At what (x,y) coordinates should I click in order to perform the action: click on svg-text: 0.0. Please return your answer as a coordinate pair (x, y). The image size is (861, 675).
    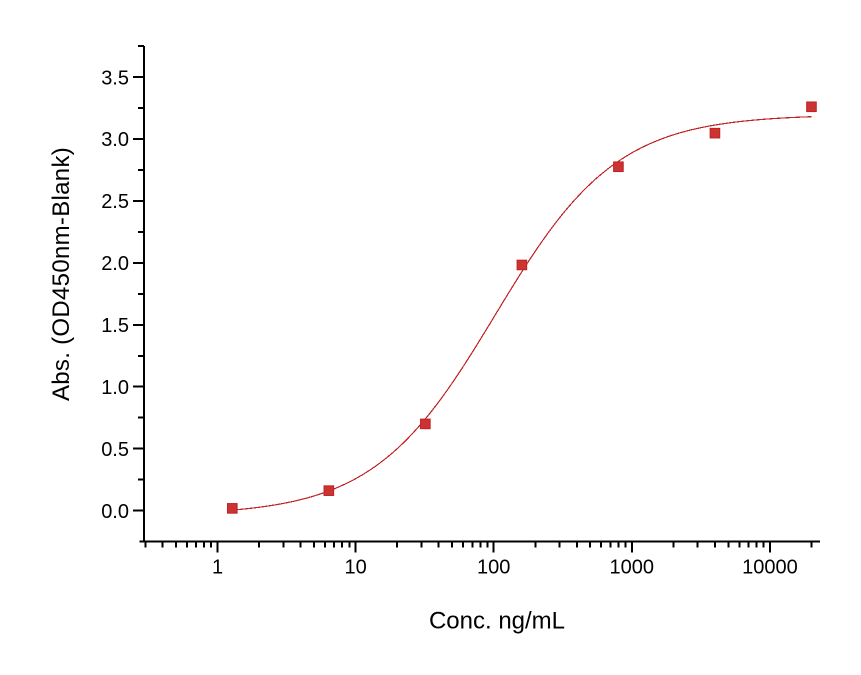
    Looking at the image, I should click on (115, 512).